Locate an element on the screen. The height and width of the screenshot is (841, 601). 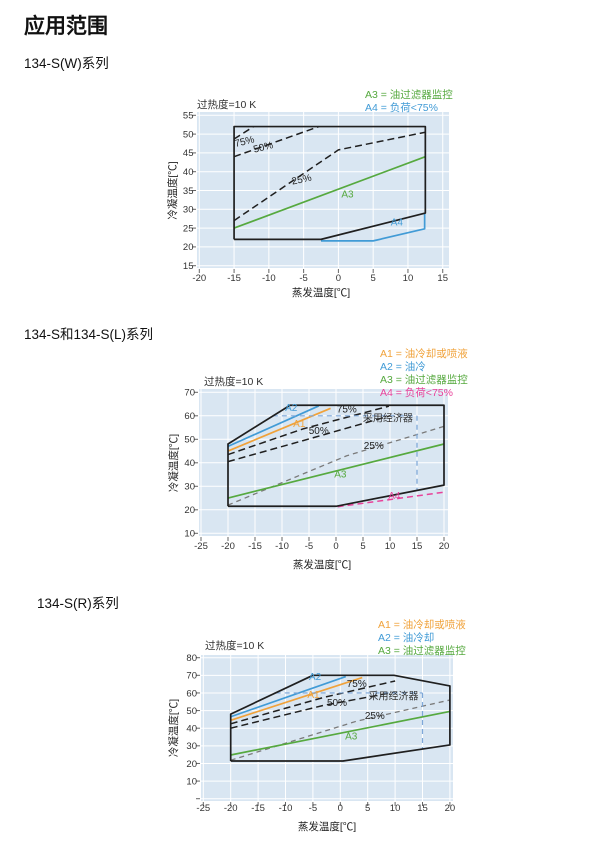
load-50pct-line is located at coordinates (309, 439).